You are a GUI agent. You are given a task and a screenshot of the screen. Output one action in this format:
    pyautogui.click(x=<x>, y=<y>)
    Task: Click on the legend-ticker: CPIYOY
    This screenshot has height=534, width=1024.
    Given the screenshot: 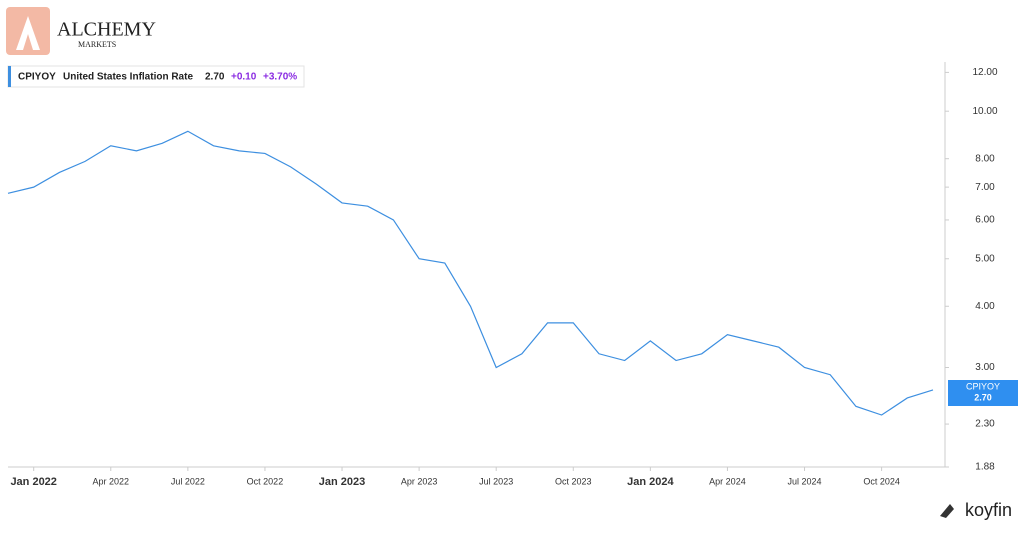 What is the action you would take?
    pyautogui.click(x=37, y=77)
    